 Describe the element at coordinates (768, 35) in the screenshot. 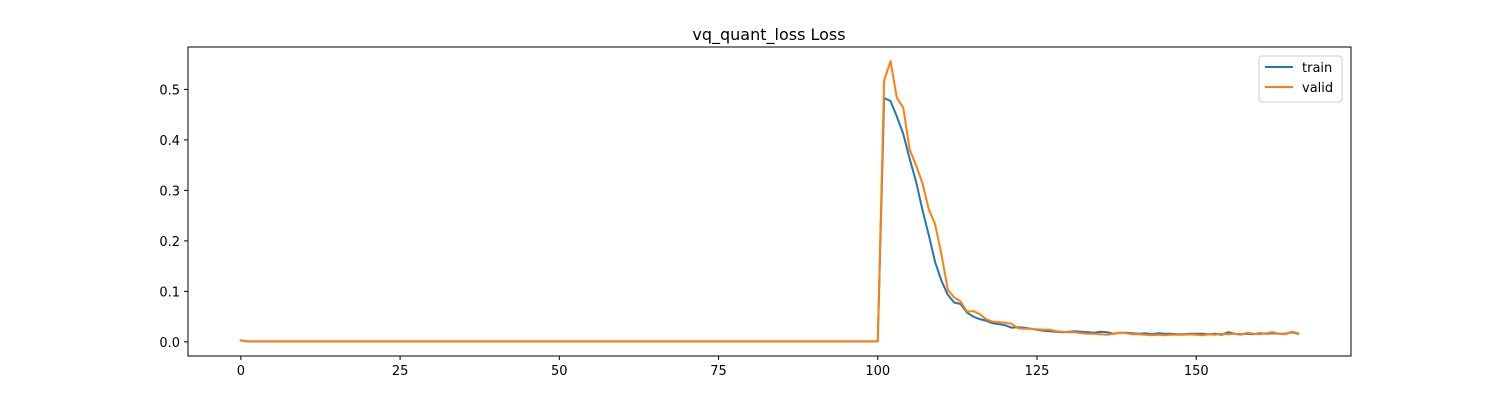

I see `chart-title: vq_quant_loss Loss` at that location.